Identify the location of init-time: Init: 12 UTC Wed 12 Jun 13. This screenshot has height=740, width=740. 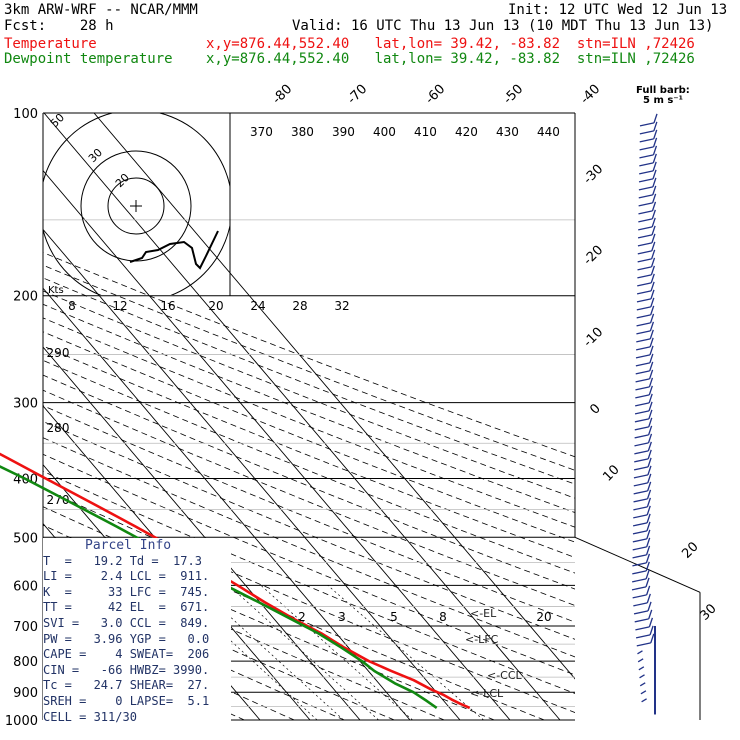
(618, 10).